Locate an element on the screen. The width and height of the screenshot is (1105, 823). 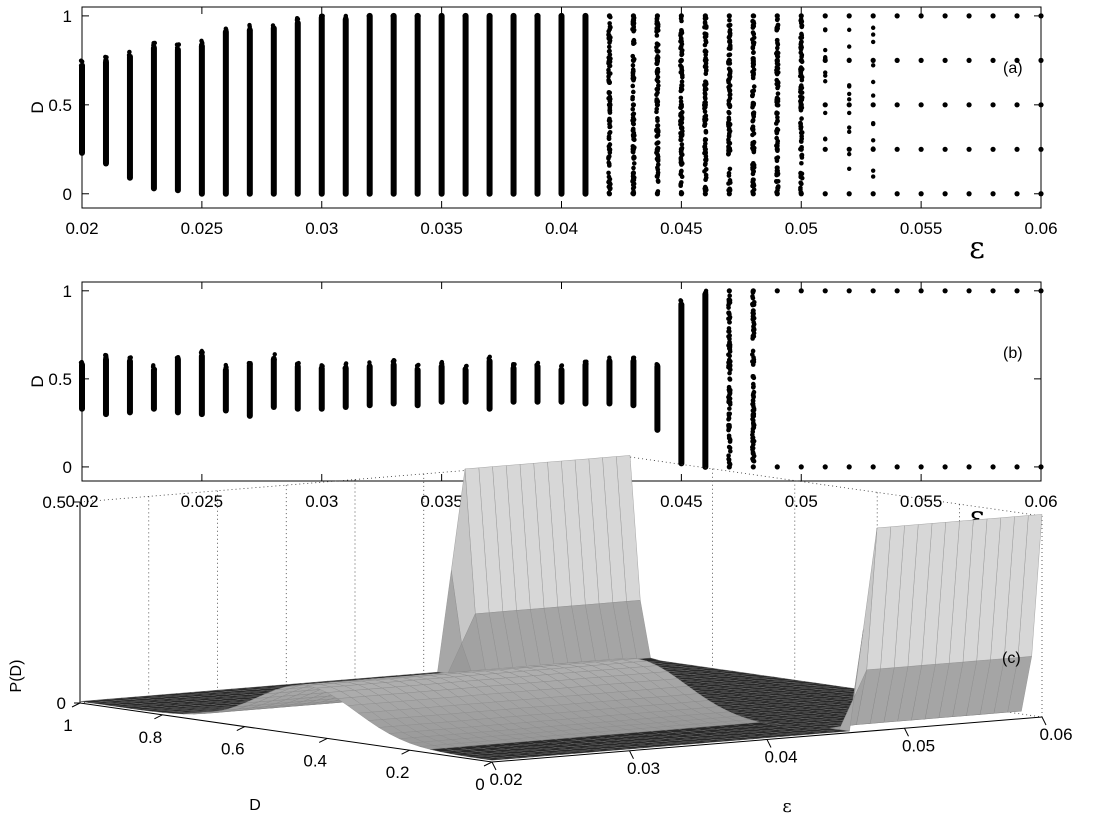
x-tick-label: 0.05 is located at coordinates (801, 501).